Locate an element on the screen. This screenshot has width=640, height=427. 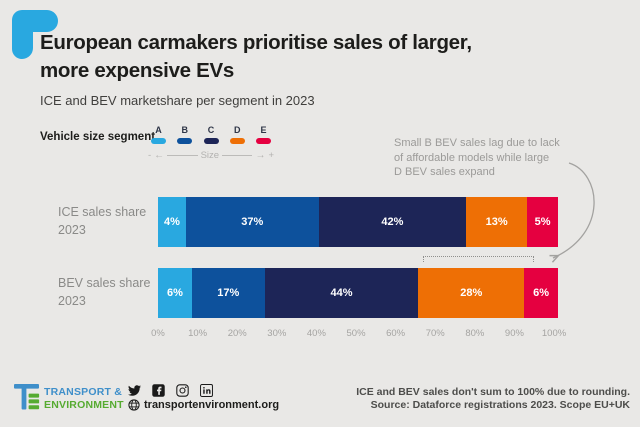
bar-segment-e: 5% is located at coordinates (543, 222).